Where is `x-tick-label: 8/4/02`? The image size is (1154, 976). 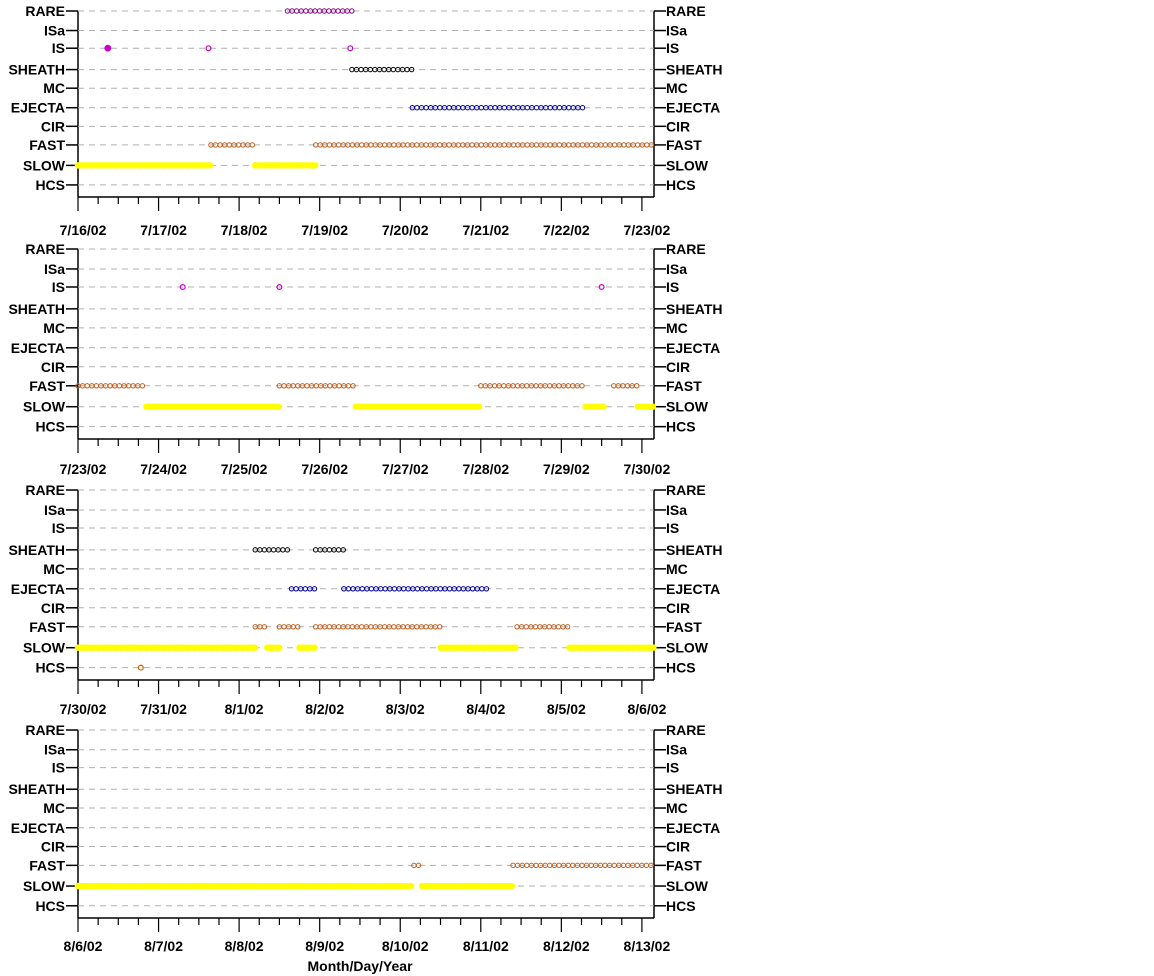 x-tick-label: 8/4/02 is located at coordinates (485, 709).